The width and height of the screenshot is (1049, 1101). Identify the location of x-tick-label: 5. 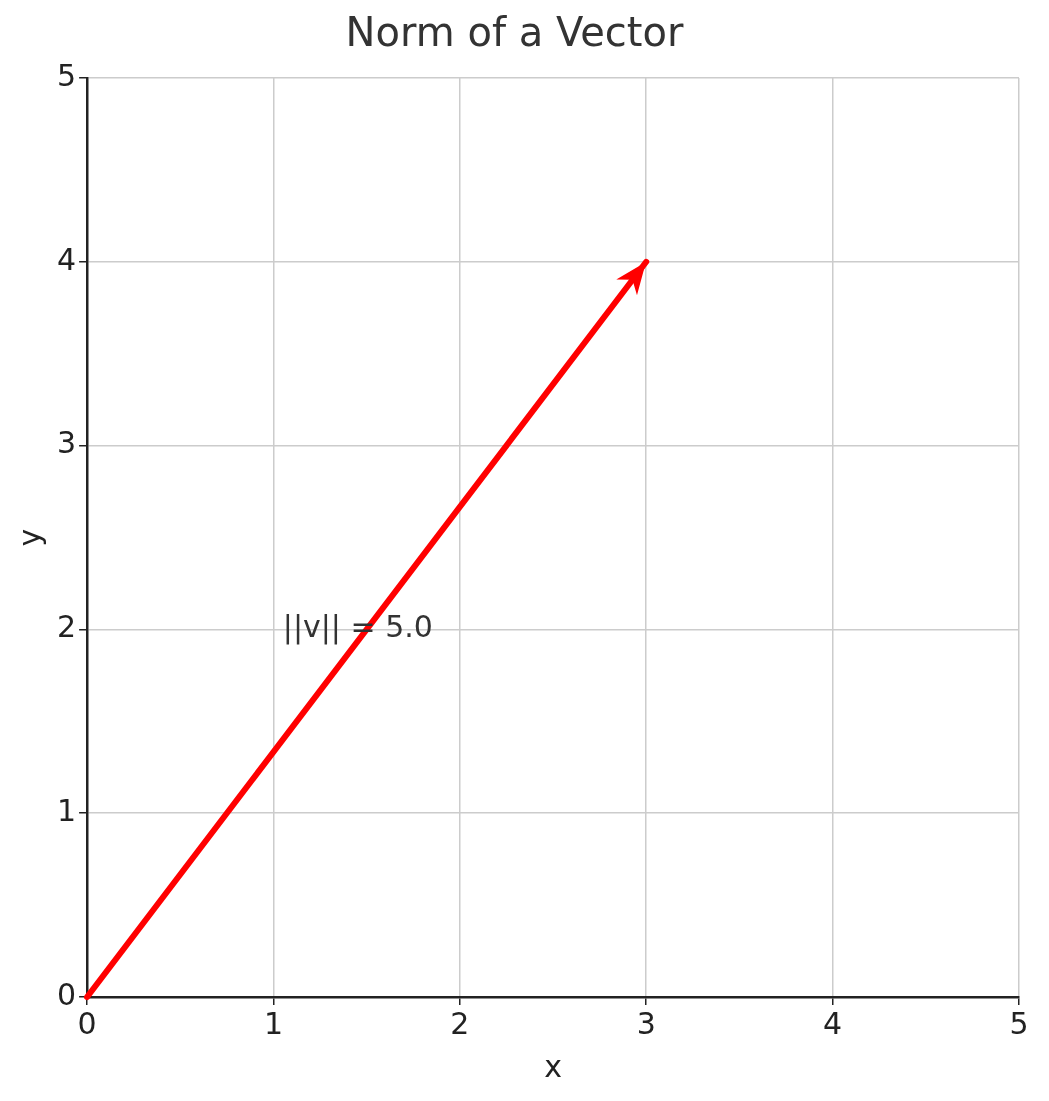
(1019, 1023).